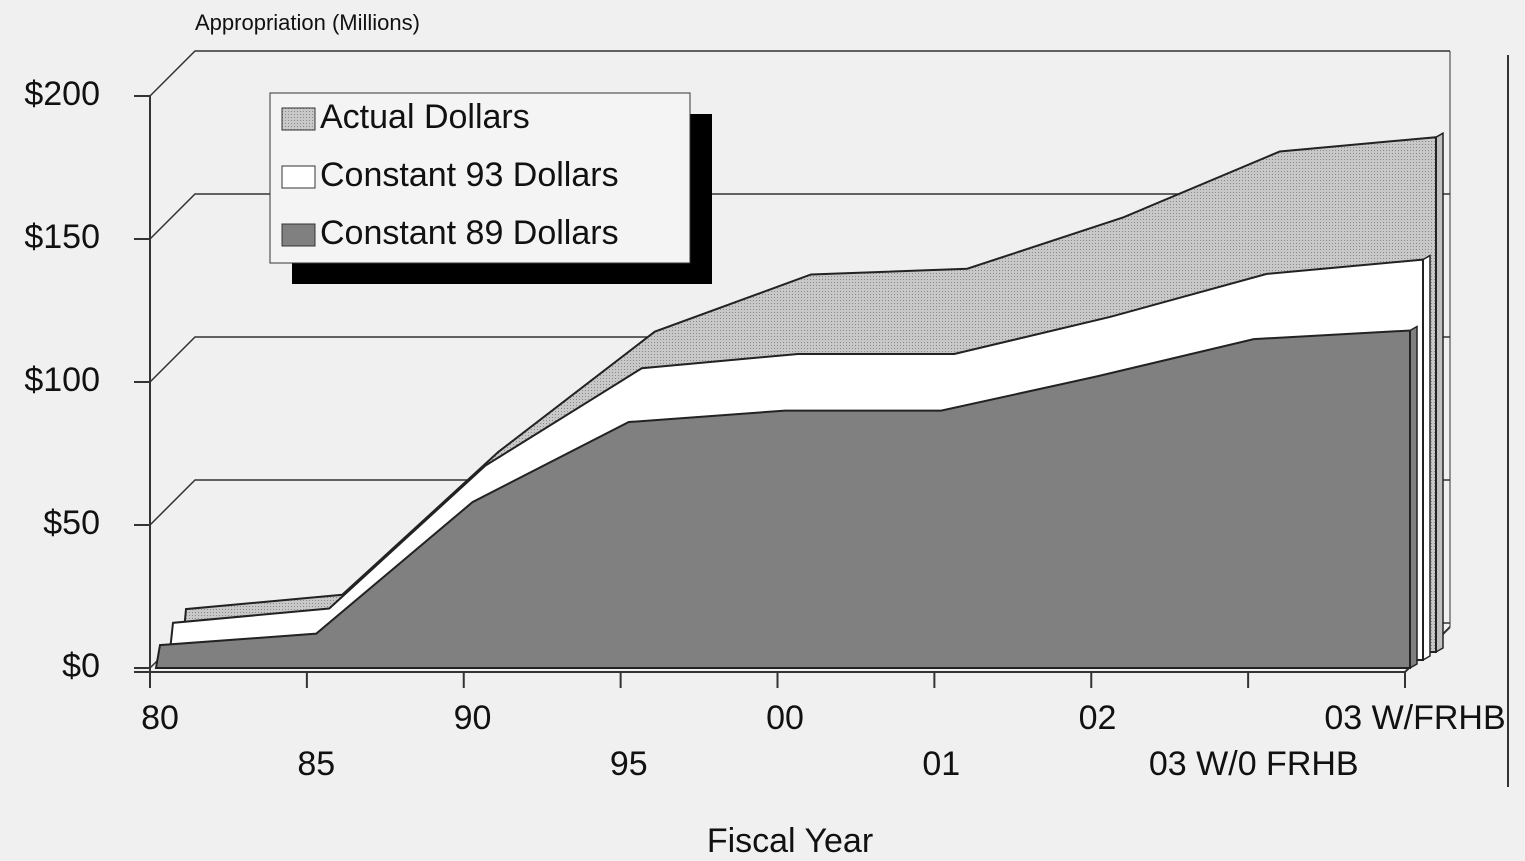 The image size is (1525, 861). I want to click on legend-box, so click(480, 178).